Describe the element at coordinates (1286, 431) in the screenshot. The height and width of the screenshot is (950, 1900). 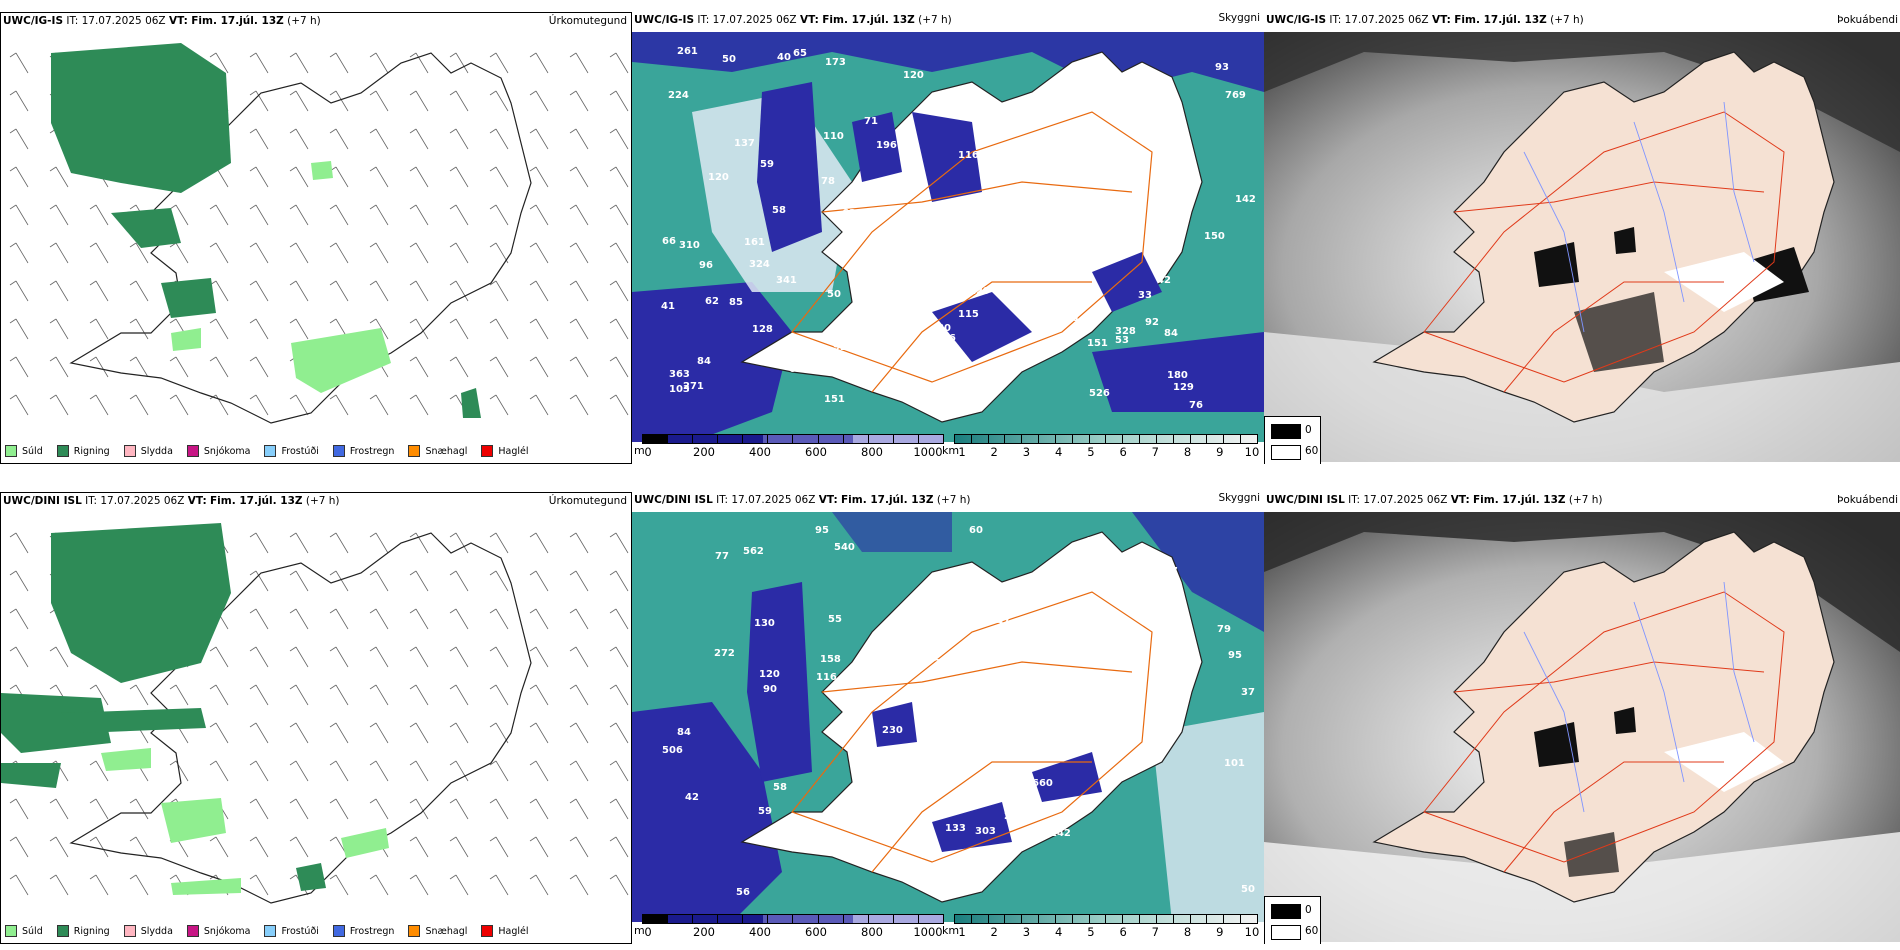
I see `cloud-legend-black` at that location.